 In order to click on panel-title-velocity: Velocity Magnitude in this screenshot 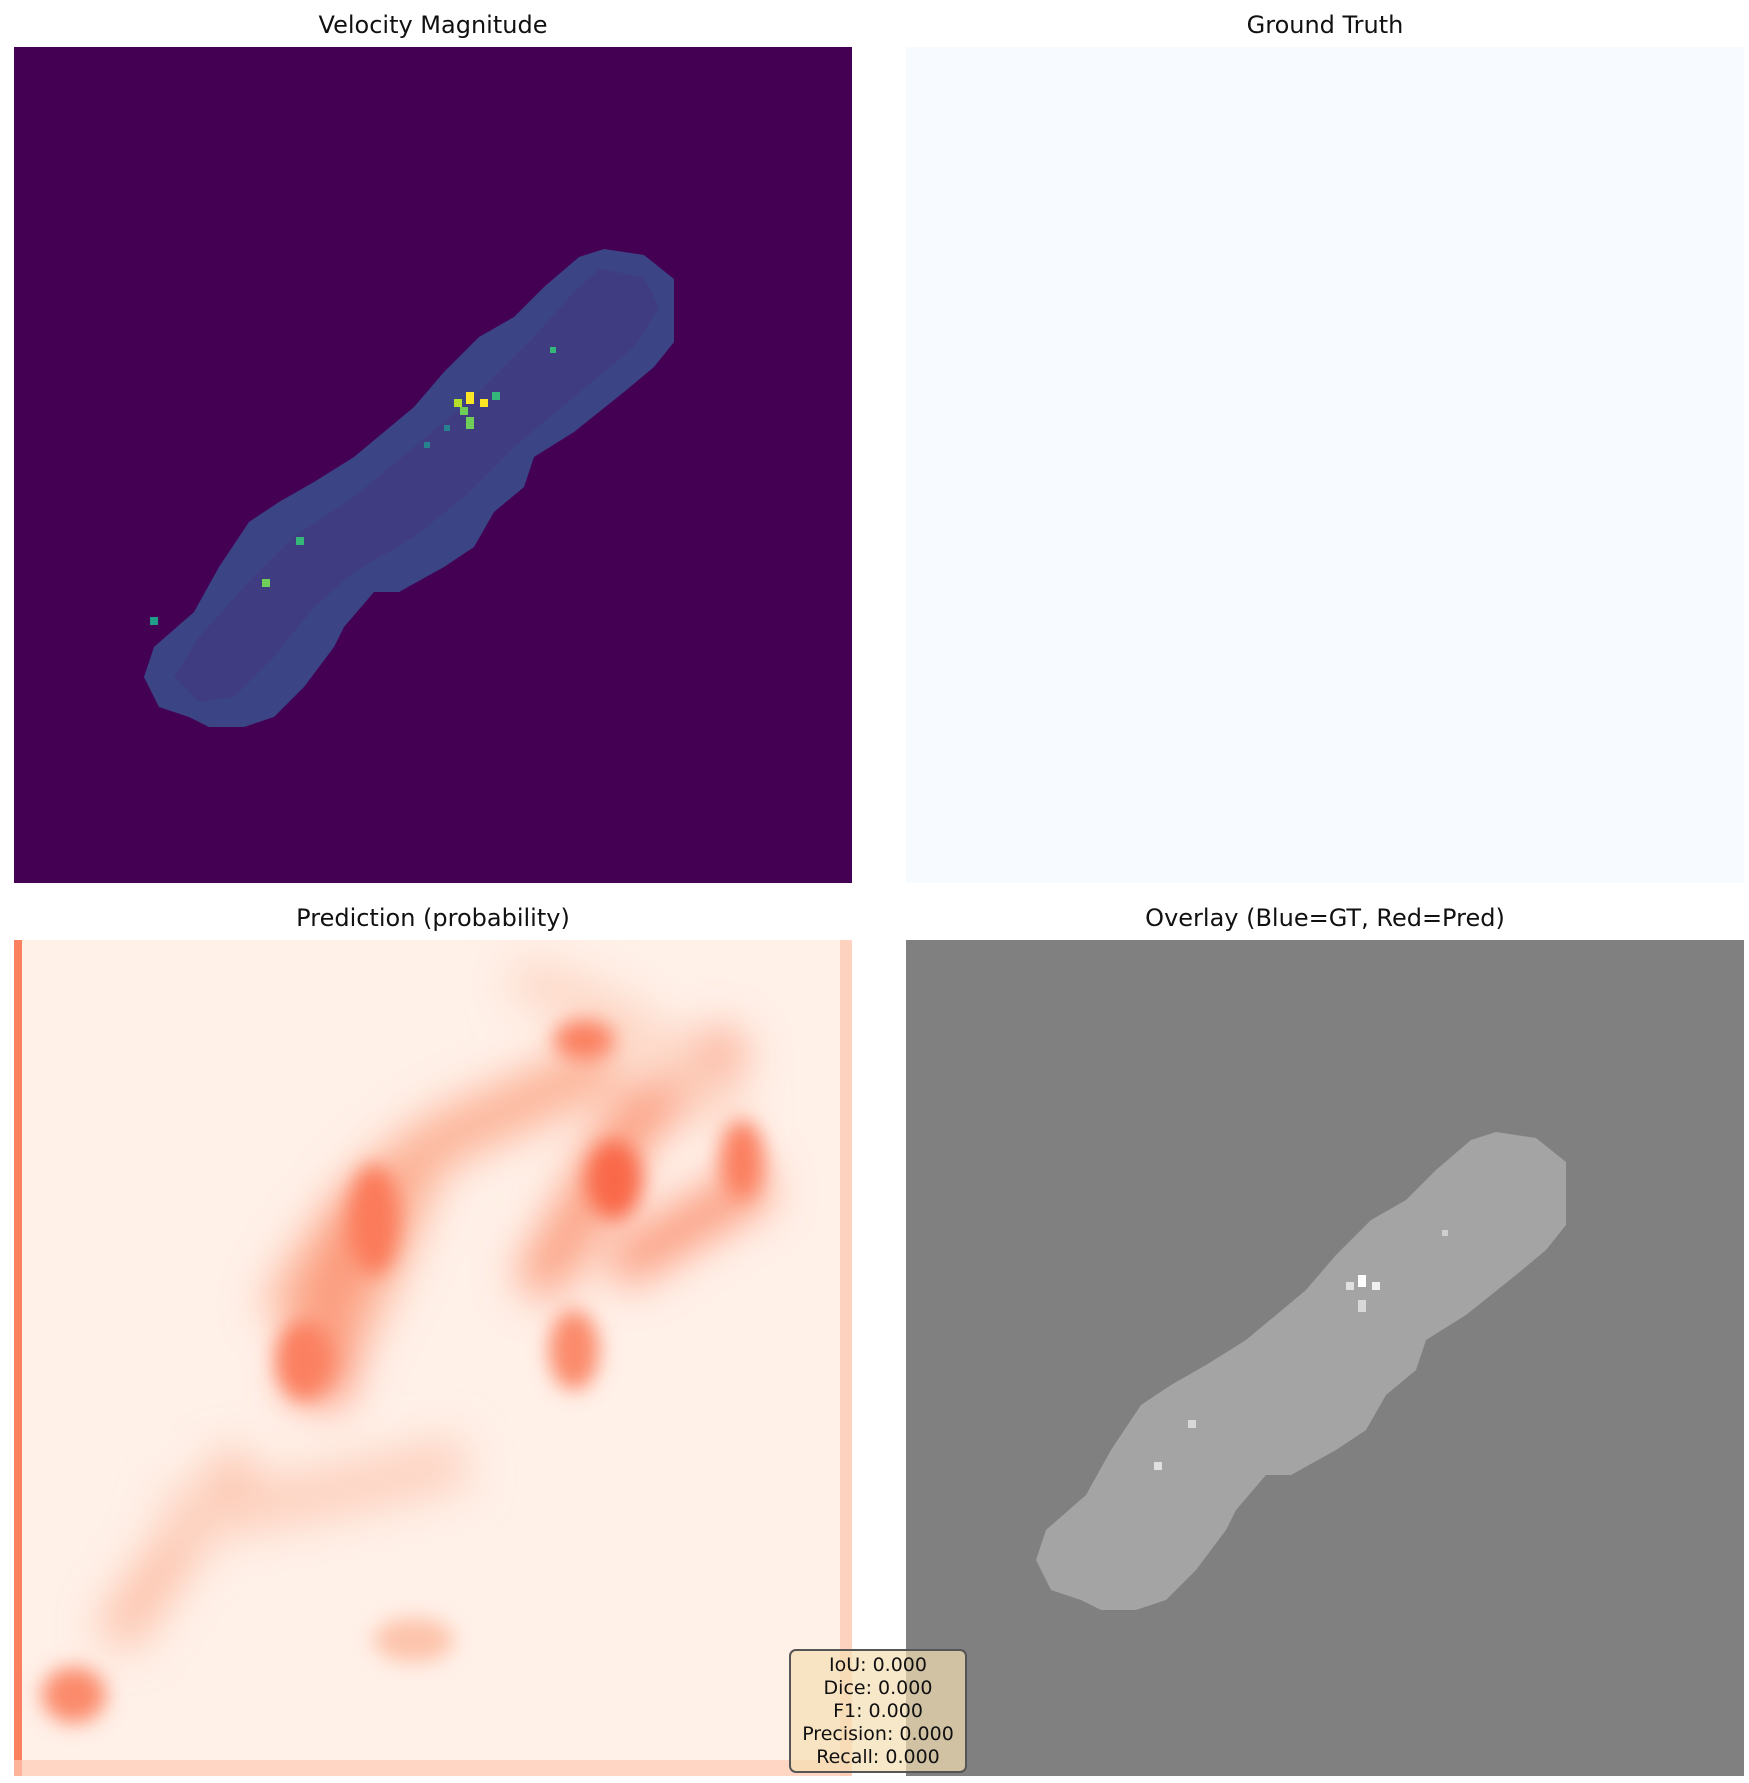, I will do `click(433, 25)`.